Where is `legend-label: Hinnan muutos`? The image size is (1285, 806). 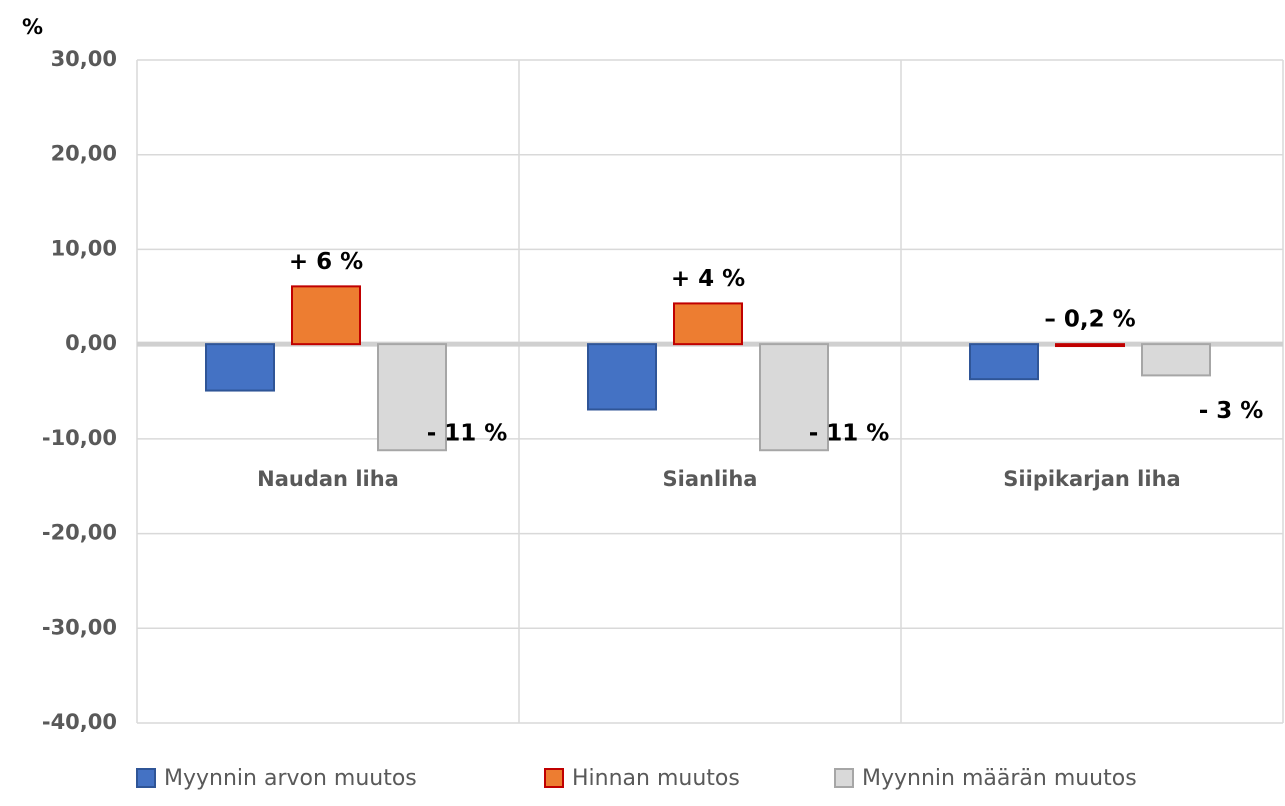
legend-label: Hinnan muutos is located at coordinates (656, 778).